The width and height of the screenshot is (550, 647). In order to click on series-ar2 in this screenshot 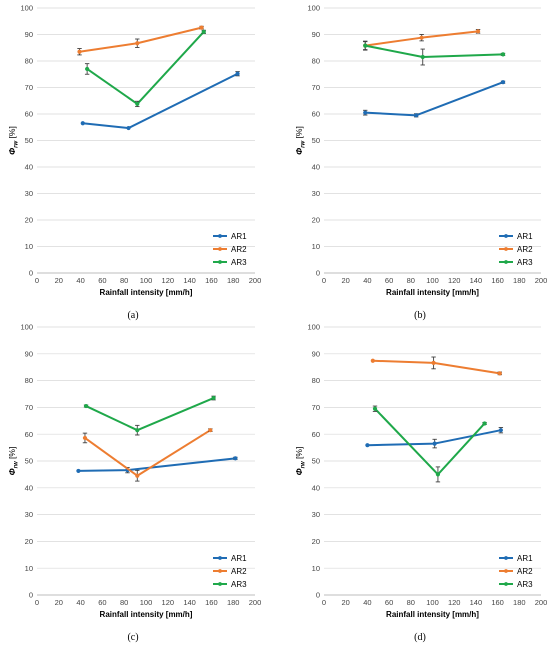, I will do `click(422, 40)`.